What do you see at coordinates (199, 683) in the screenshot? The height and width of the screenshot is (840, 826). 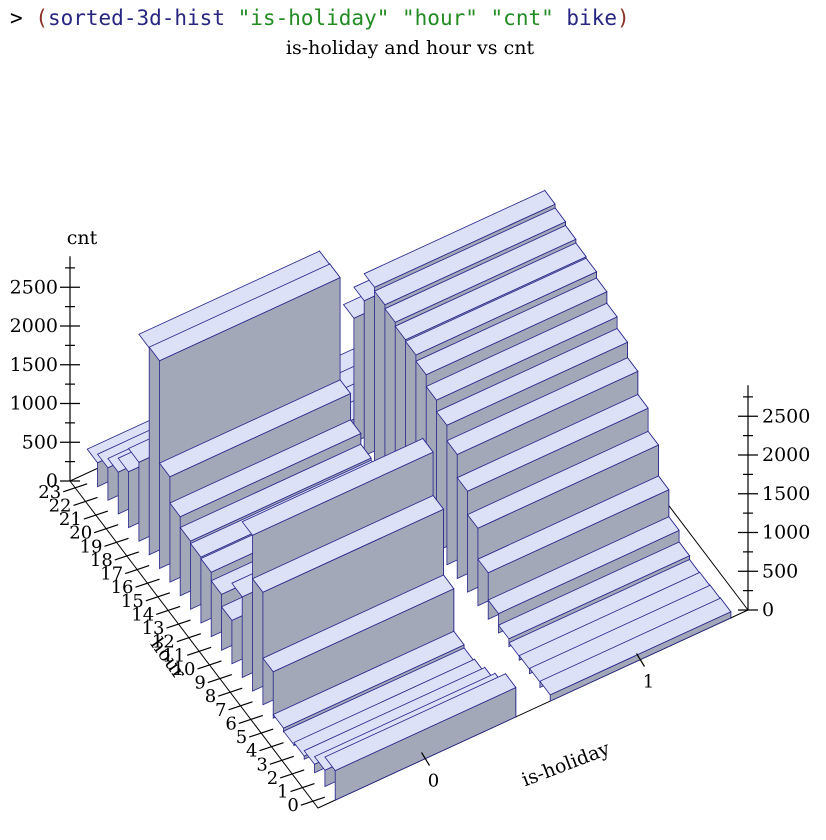 I see `hour-tick-label-9: 9` at bounding box center [199, 683].